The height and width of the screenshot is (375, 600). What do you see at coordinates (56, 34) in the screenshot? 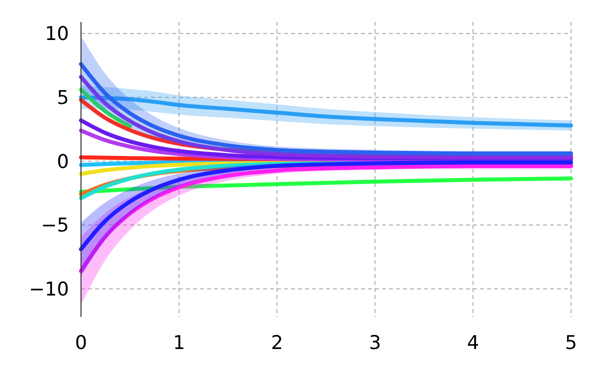
I see `y-tick-label: 10` at bounding box center [56, 34].